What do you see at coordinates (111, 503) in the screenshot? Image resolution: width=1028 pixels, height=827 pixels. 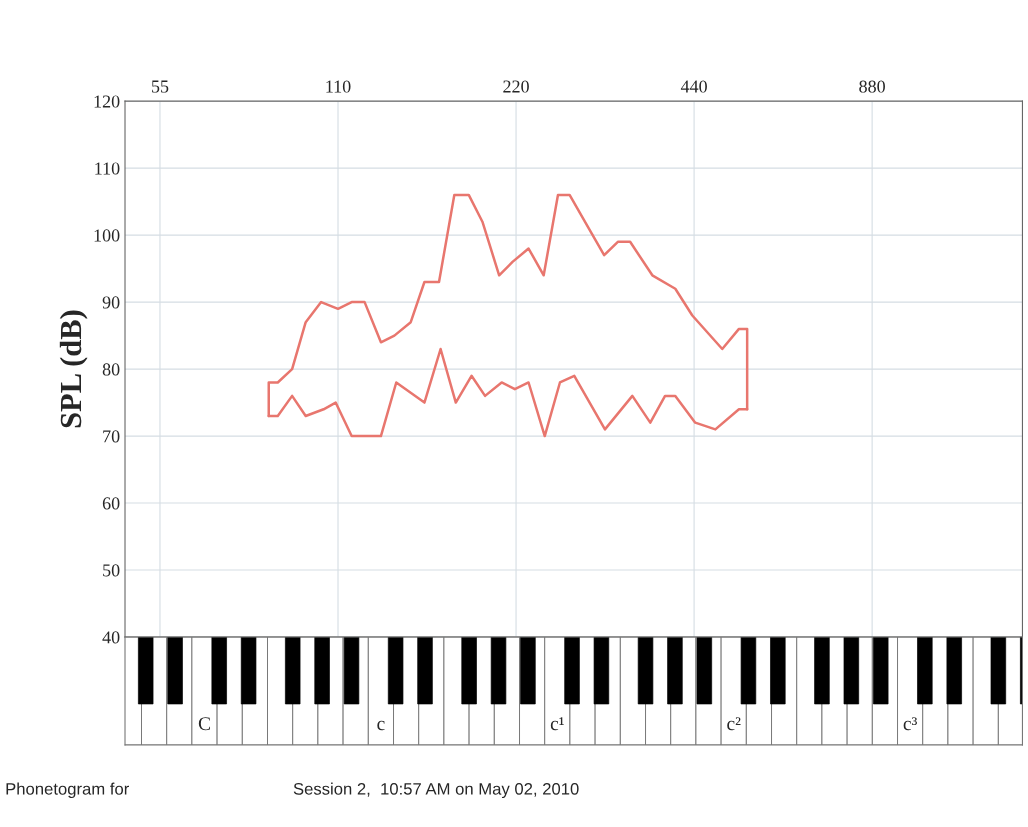 I see `y-tick-label: 60` at bounding box center [111, 503].